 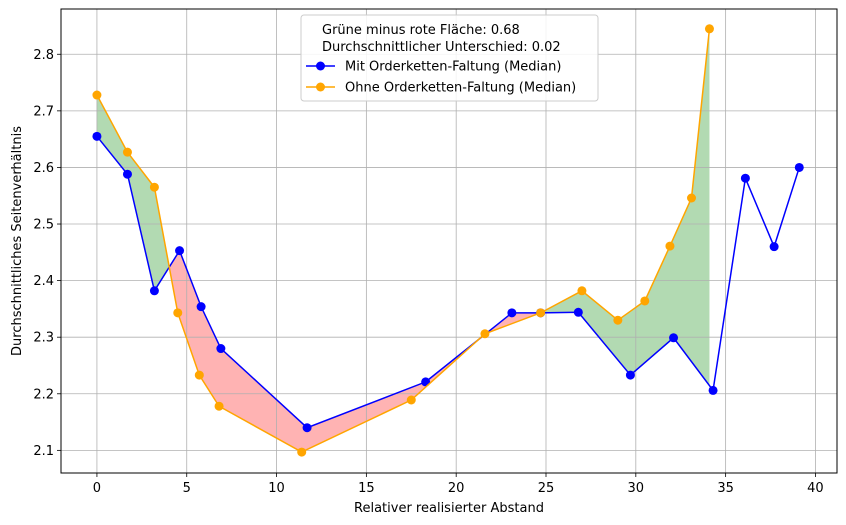 I want to click on legend-label: Ohne Orderketten-Faltung (Median), so click(x=460, y=88).